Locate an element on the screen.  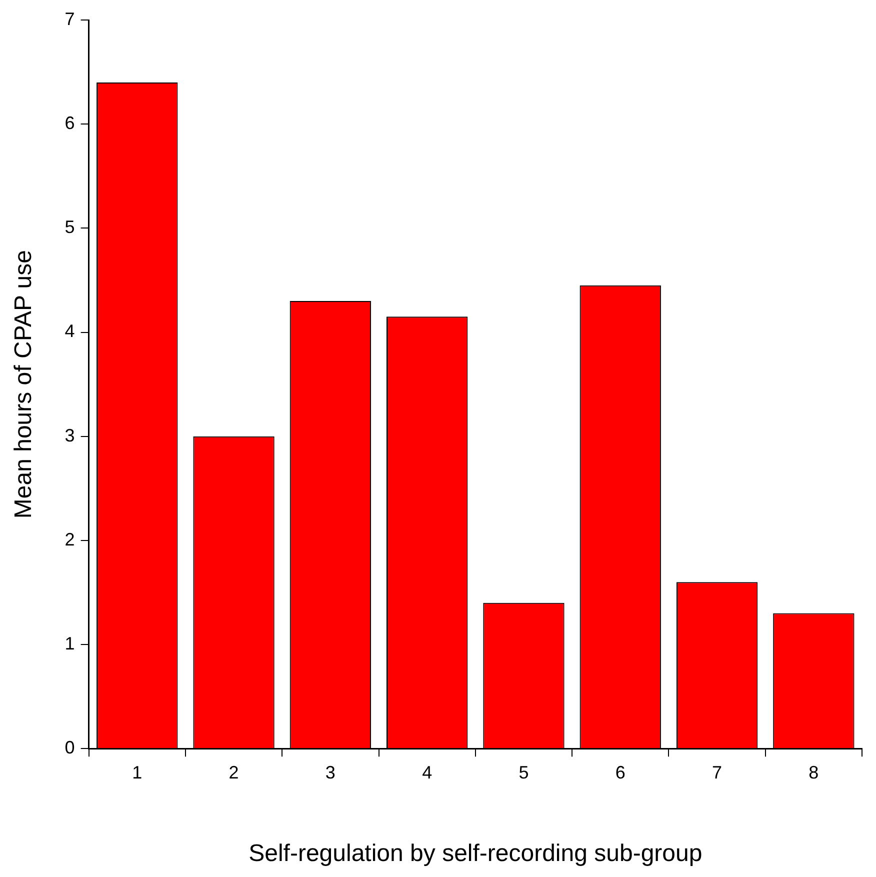
y-tick-label: 0 is located at coordinates (69, 748).